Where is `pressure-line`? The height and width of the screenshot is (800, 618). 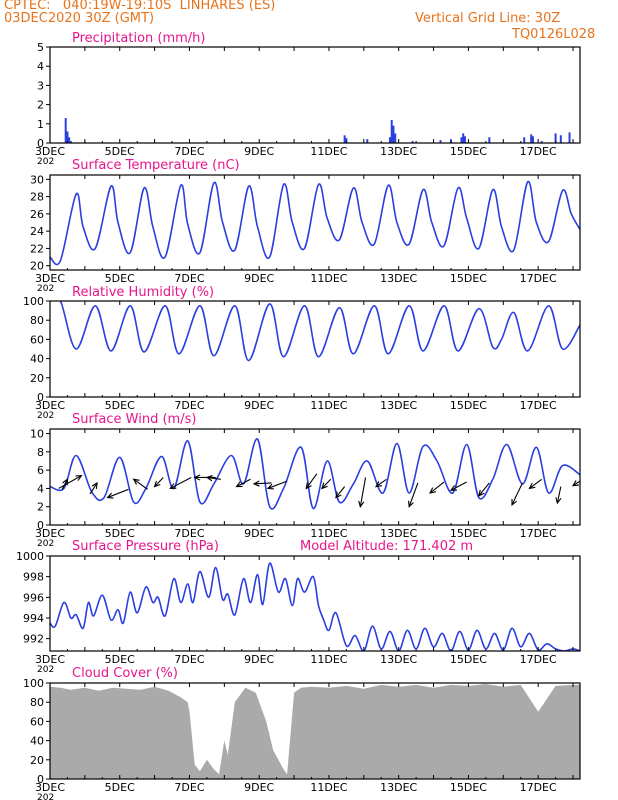
pressure-line is located at coordinates (315, 606).